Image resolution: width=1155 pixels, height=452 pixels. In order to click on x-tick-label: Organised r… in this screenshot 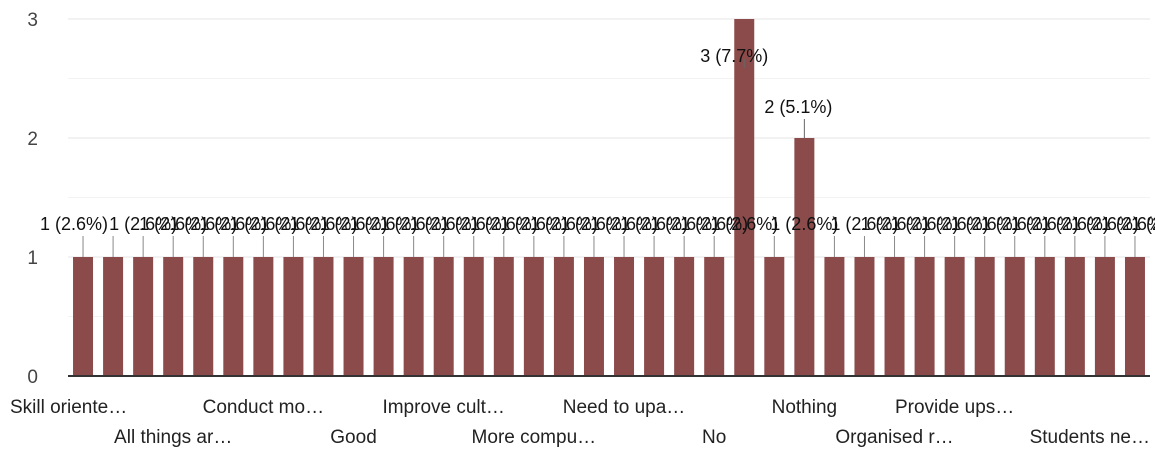, I will do `click(894, 437)`.